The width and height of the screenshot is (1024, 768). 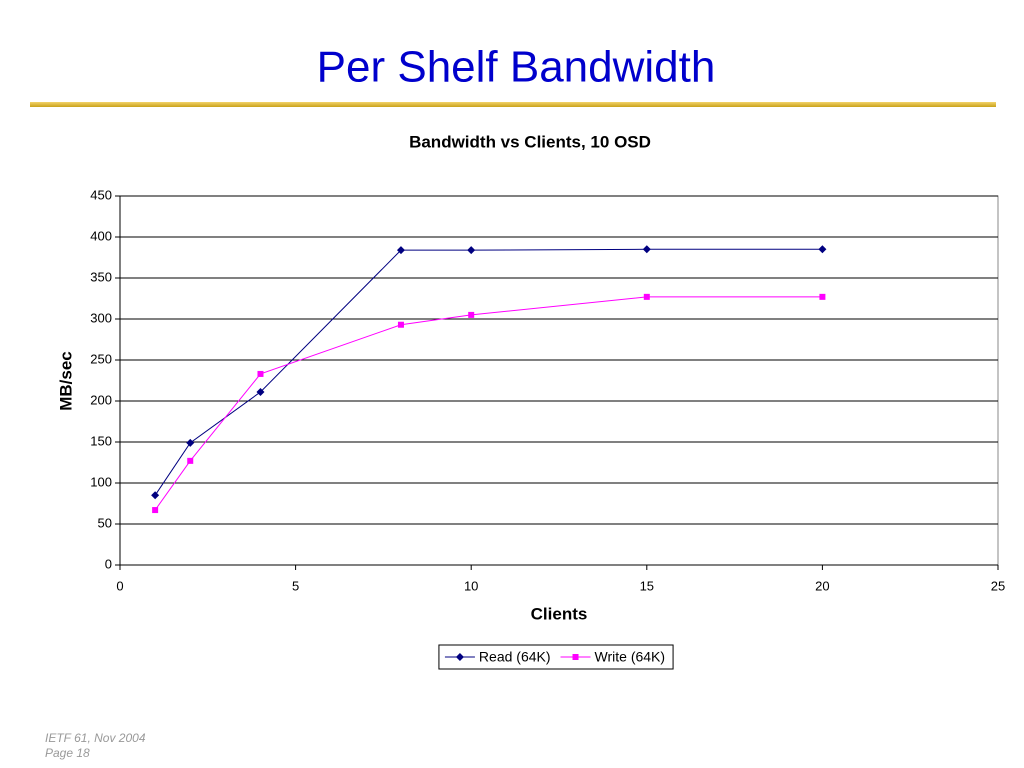 I want to click on legend: Read (64K) Write (64K), so click(x=556, y=657).